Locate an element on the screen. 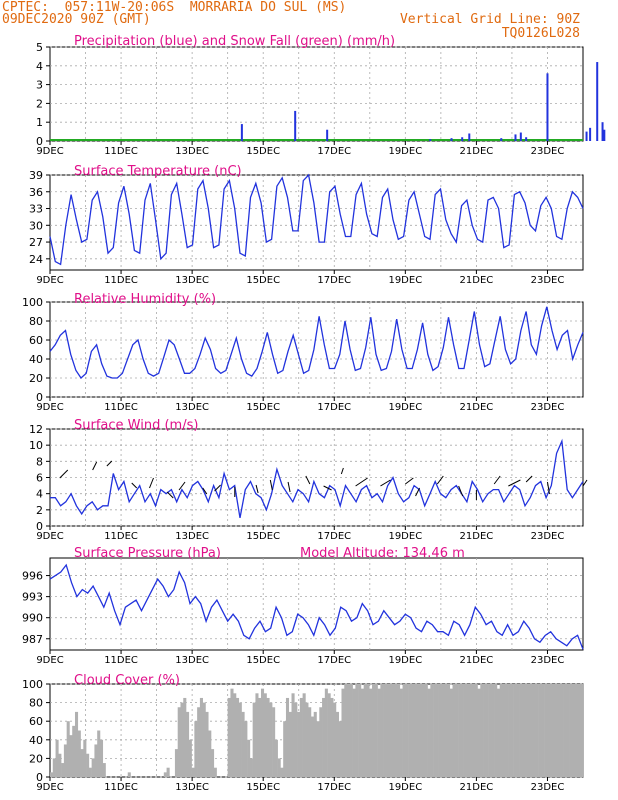 This screenshot has height=800, width=618. y-tick-label: 40 is located at coordinates (36, 359).